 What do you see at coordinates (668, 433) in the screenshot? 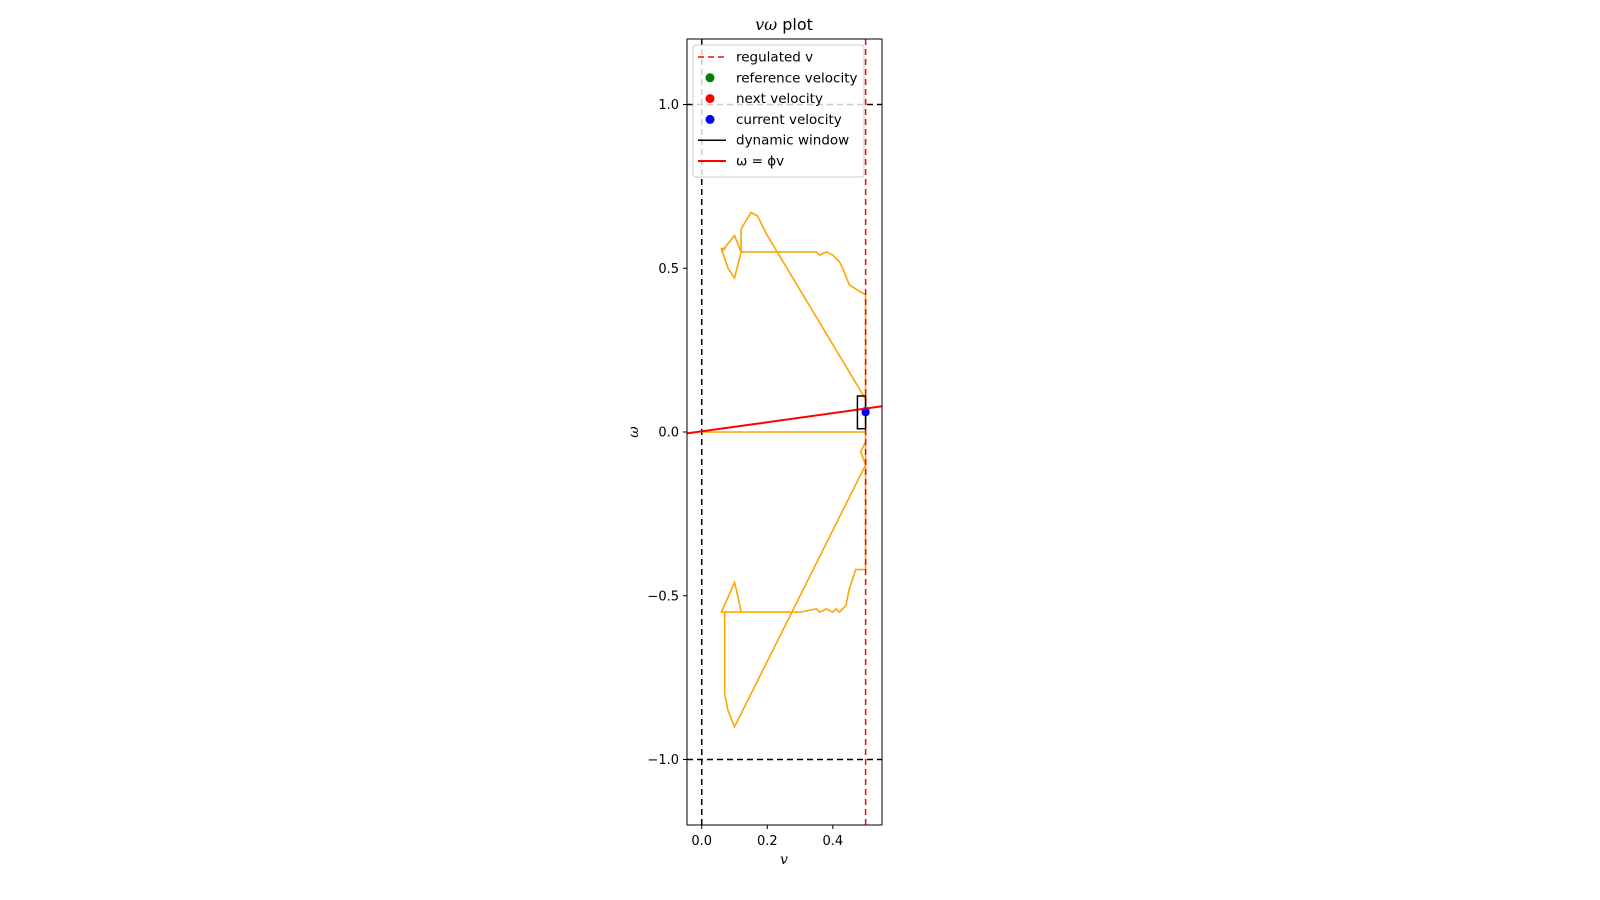
I see `y-tick-label: 0.0` at bounding box center [668, 433].